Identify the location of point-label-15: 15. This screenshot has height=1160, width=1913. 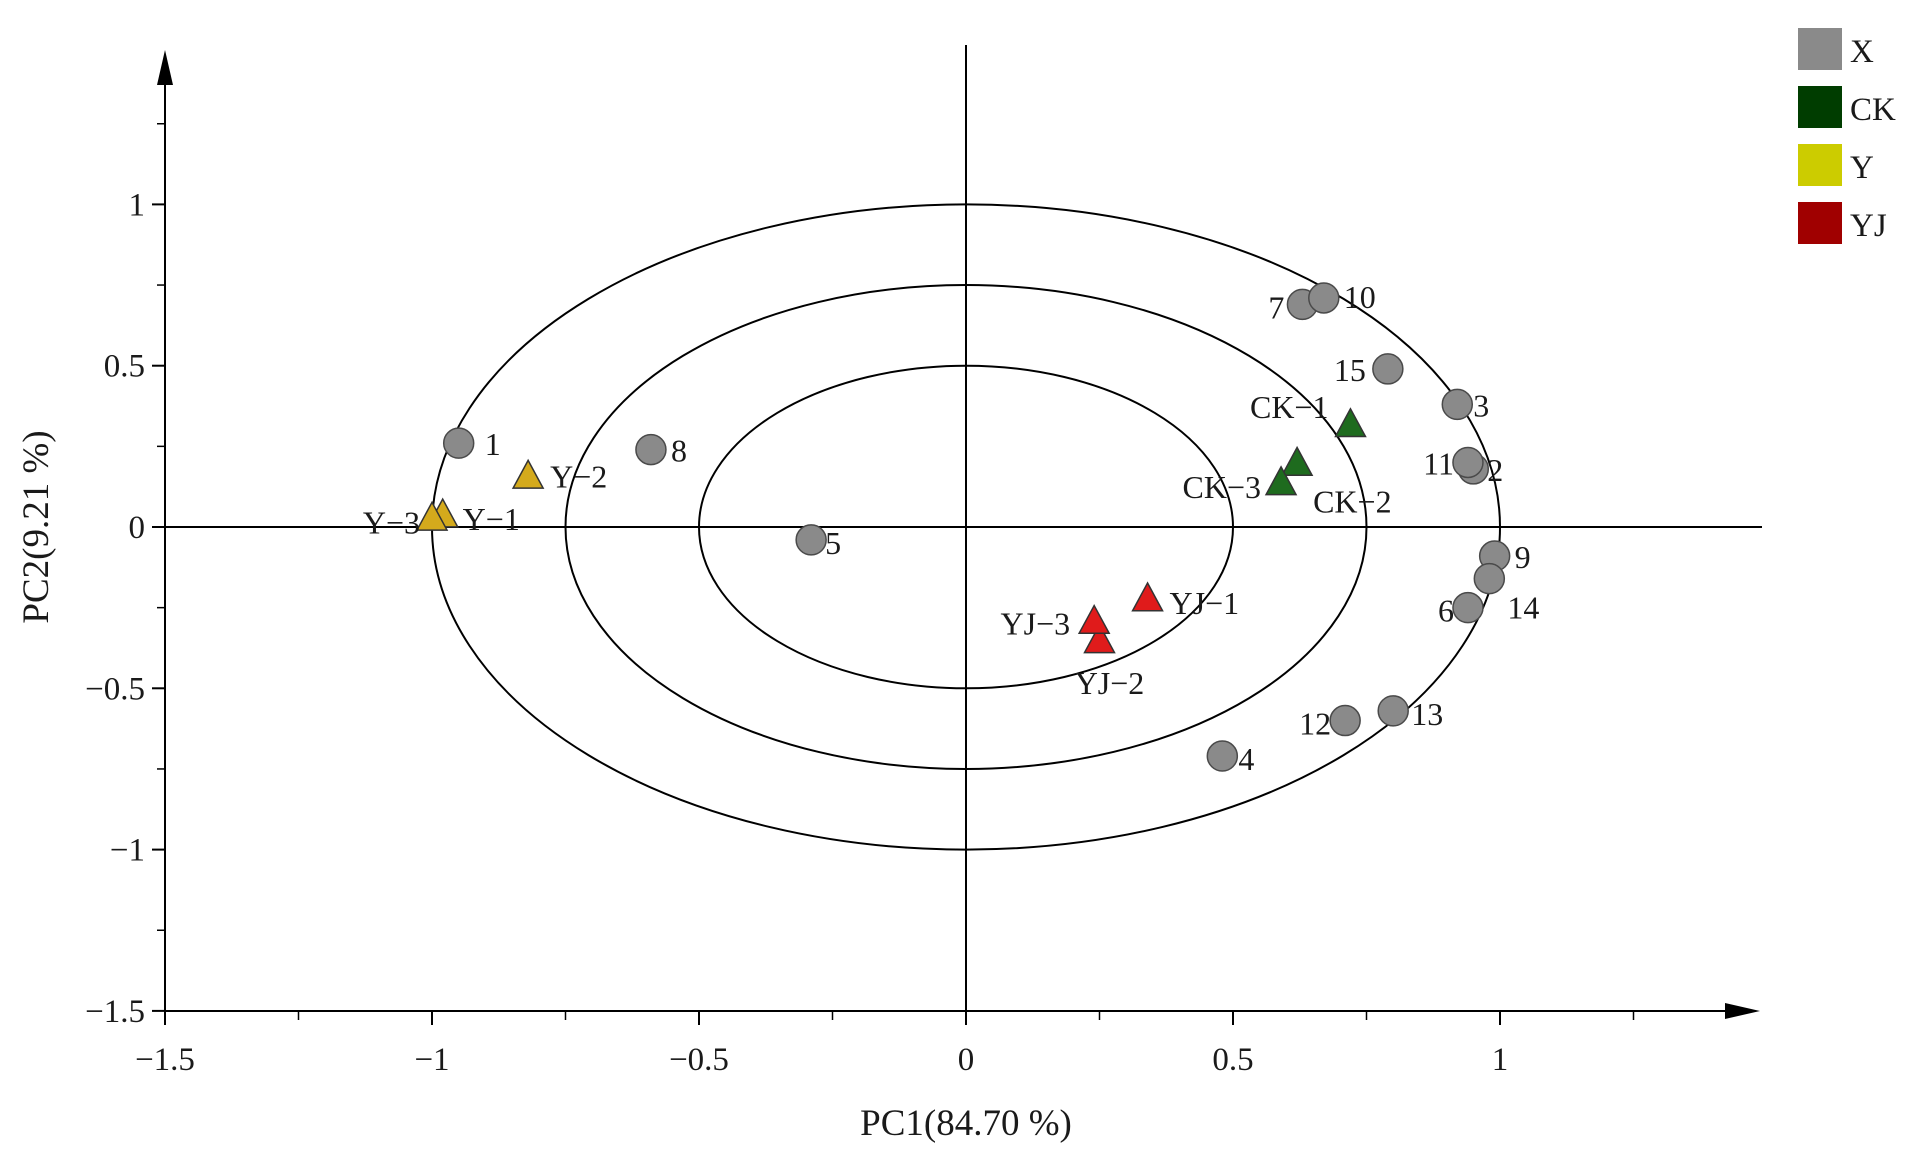
(1350, 370).